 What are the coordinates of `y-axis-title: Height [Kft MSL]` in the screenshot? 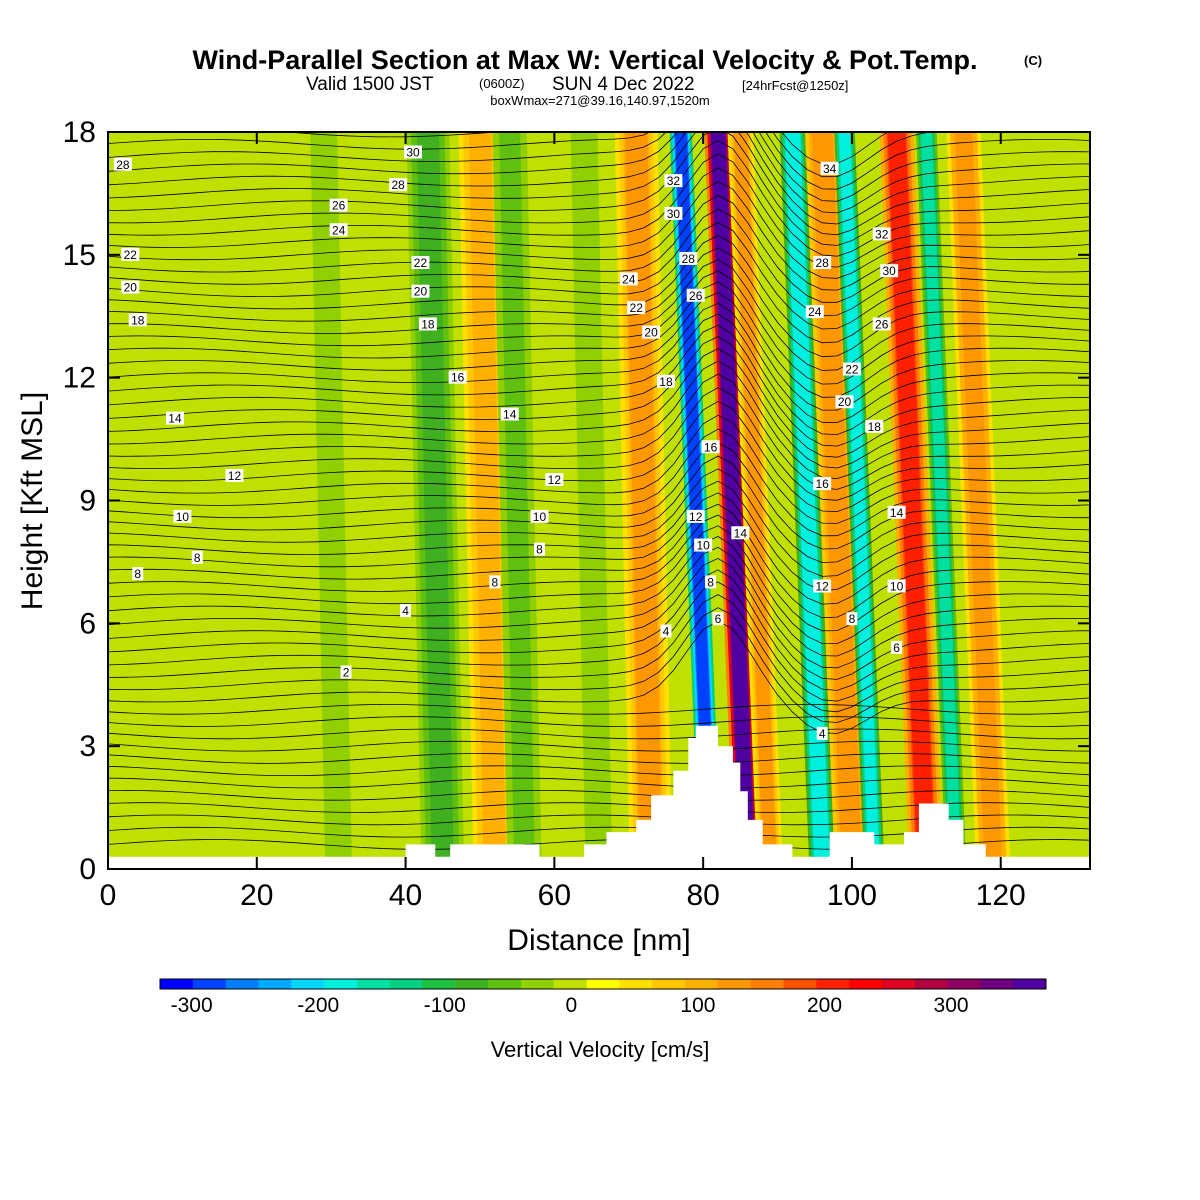 It's located at (32, 501).